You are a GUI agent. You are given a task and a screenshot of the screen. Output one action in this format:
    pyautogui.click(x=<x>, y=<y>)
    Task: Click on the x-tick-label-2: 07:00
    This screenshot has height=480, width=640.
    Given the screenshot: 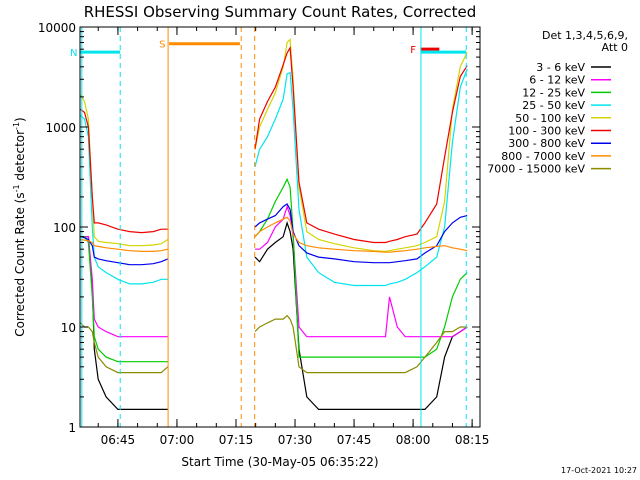 What is the action you would take?
    pyautogui.click(x=177, y=440)
    